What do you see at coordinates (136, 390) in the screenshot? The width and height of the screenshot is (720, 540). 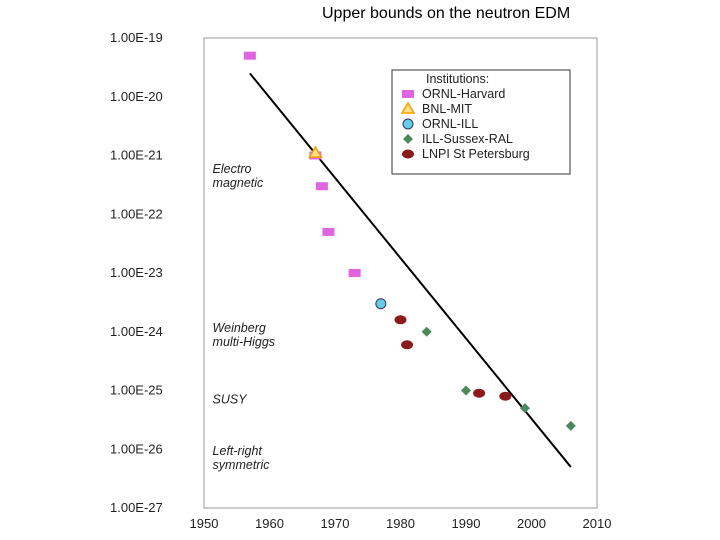 I see `y-tick-label: 1.00E-25` at bounding box center [136, 390].